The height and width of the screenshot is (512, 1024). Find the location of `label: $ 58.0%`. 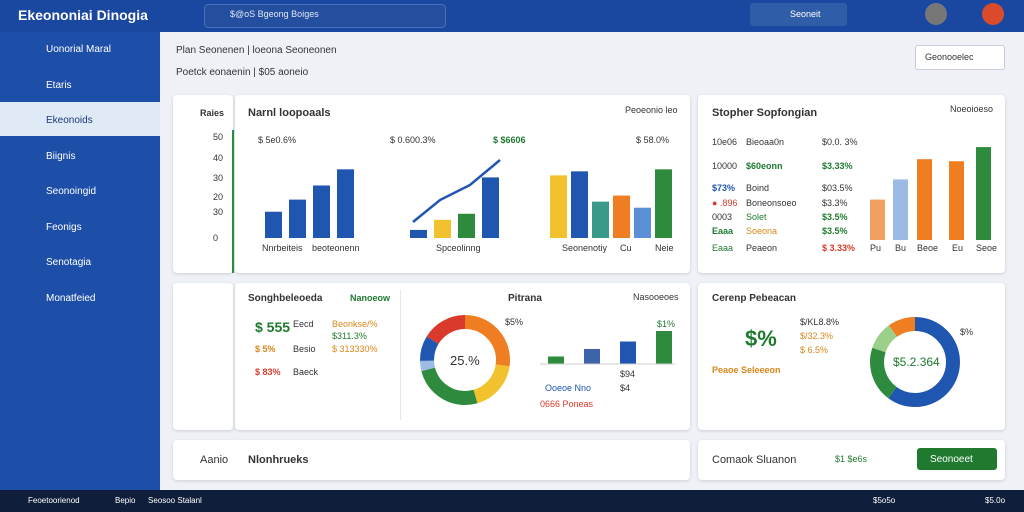

label: $ 58.0% is located at coordinates (653, 140).